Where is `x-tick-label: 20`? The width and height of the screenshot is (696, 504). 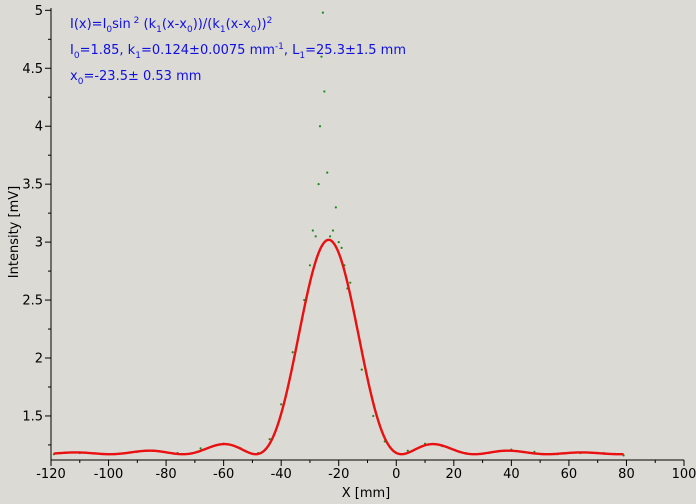
x-tick-label: 20 is located at coordinates (454, 474).